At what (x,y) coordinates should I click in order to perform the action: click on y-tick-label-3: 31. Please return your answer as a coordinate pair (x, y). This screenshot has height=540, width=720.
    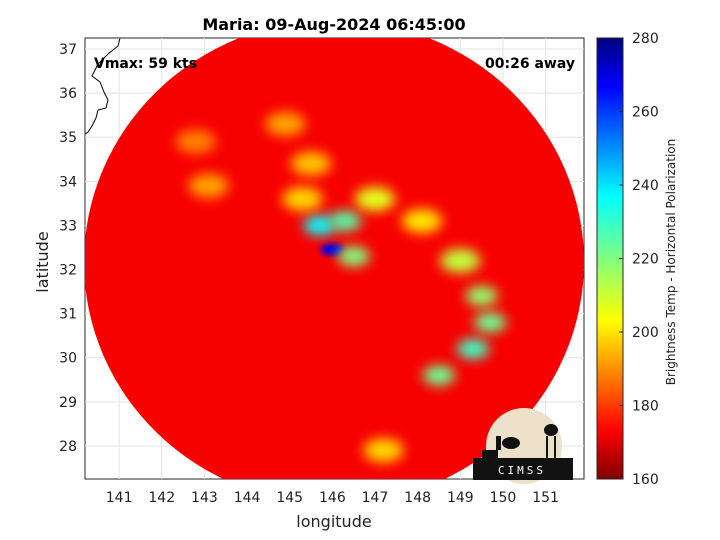
    Looking at the image, I should click on (68, 315).